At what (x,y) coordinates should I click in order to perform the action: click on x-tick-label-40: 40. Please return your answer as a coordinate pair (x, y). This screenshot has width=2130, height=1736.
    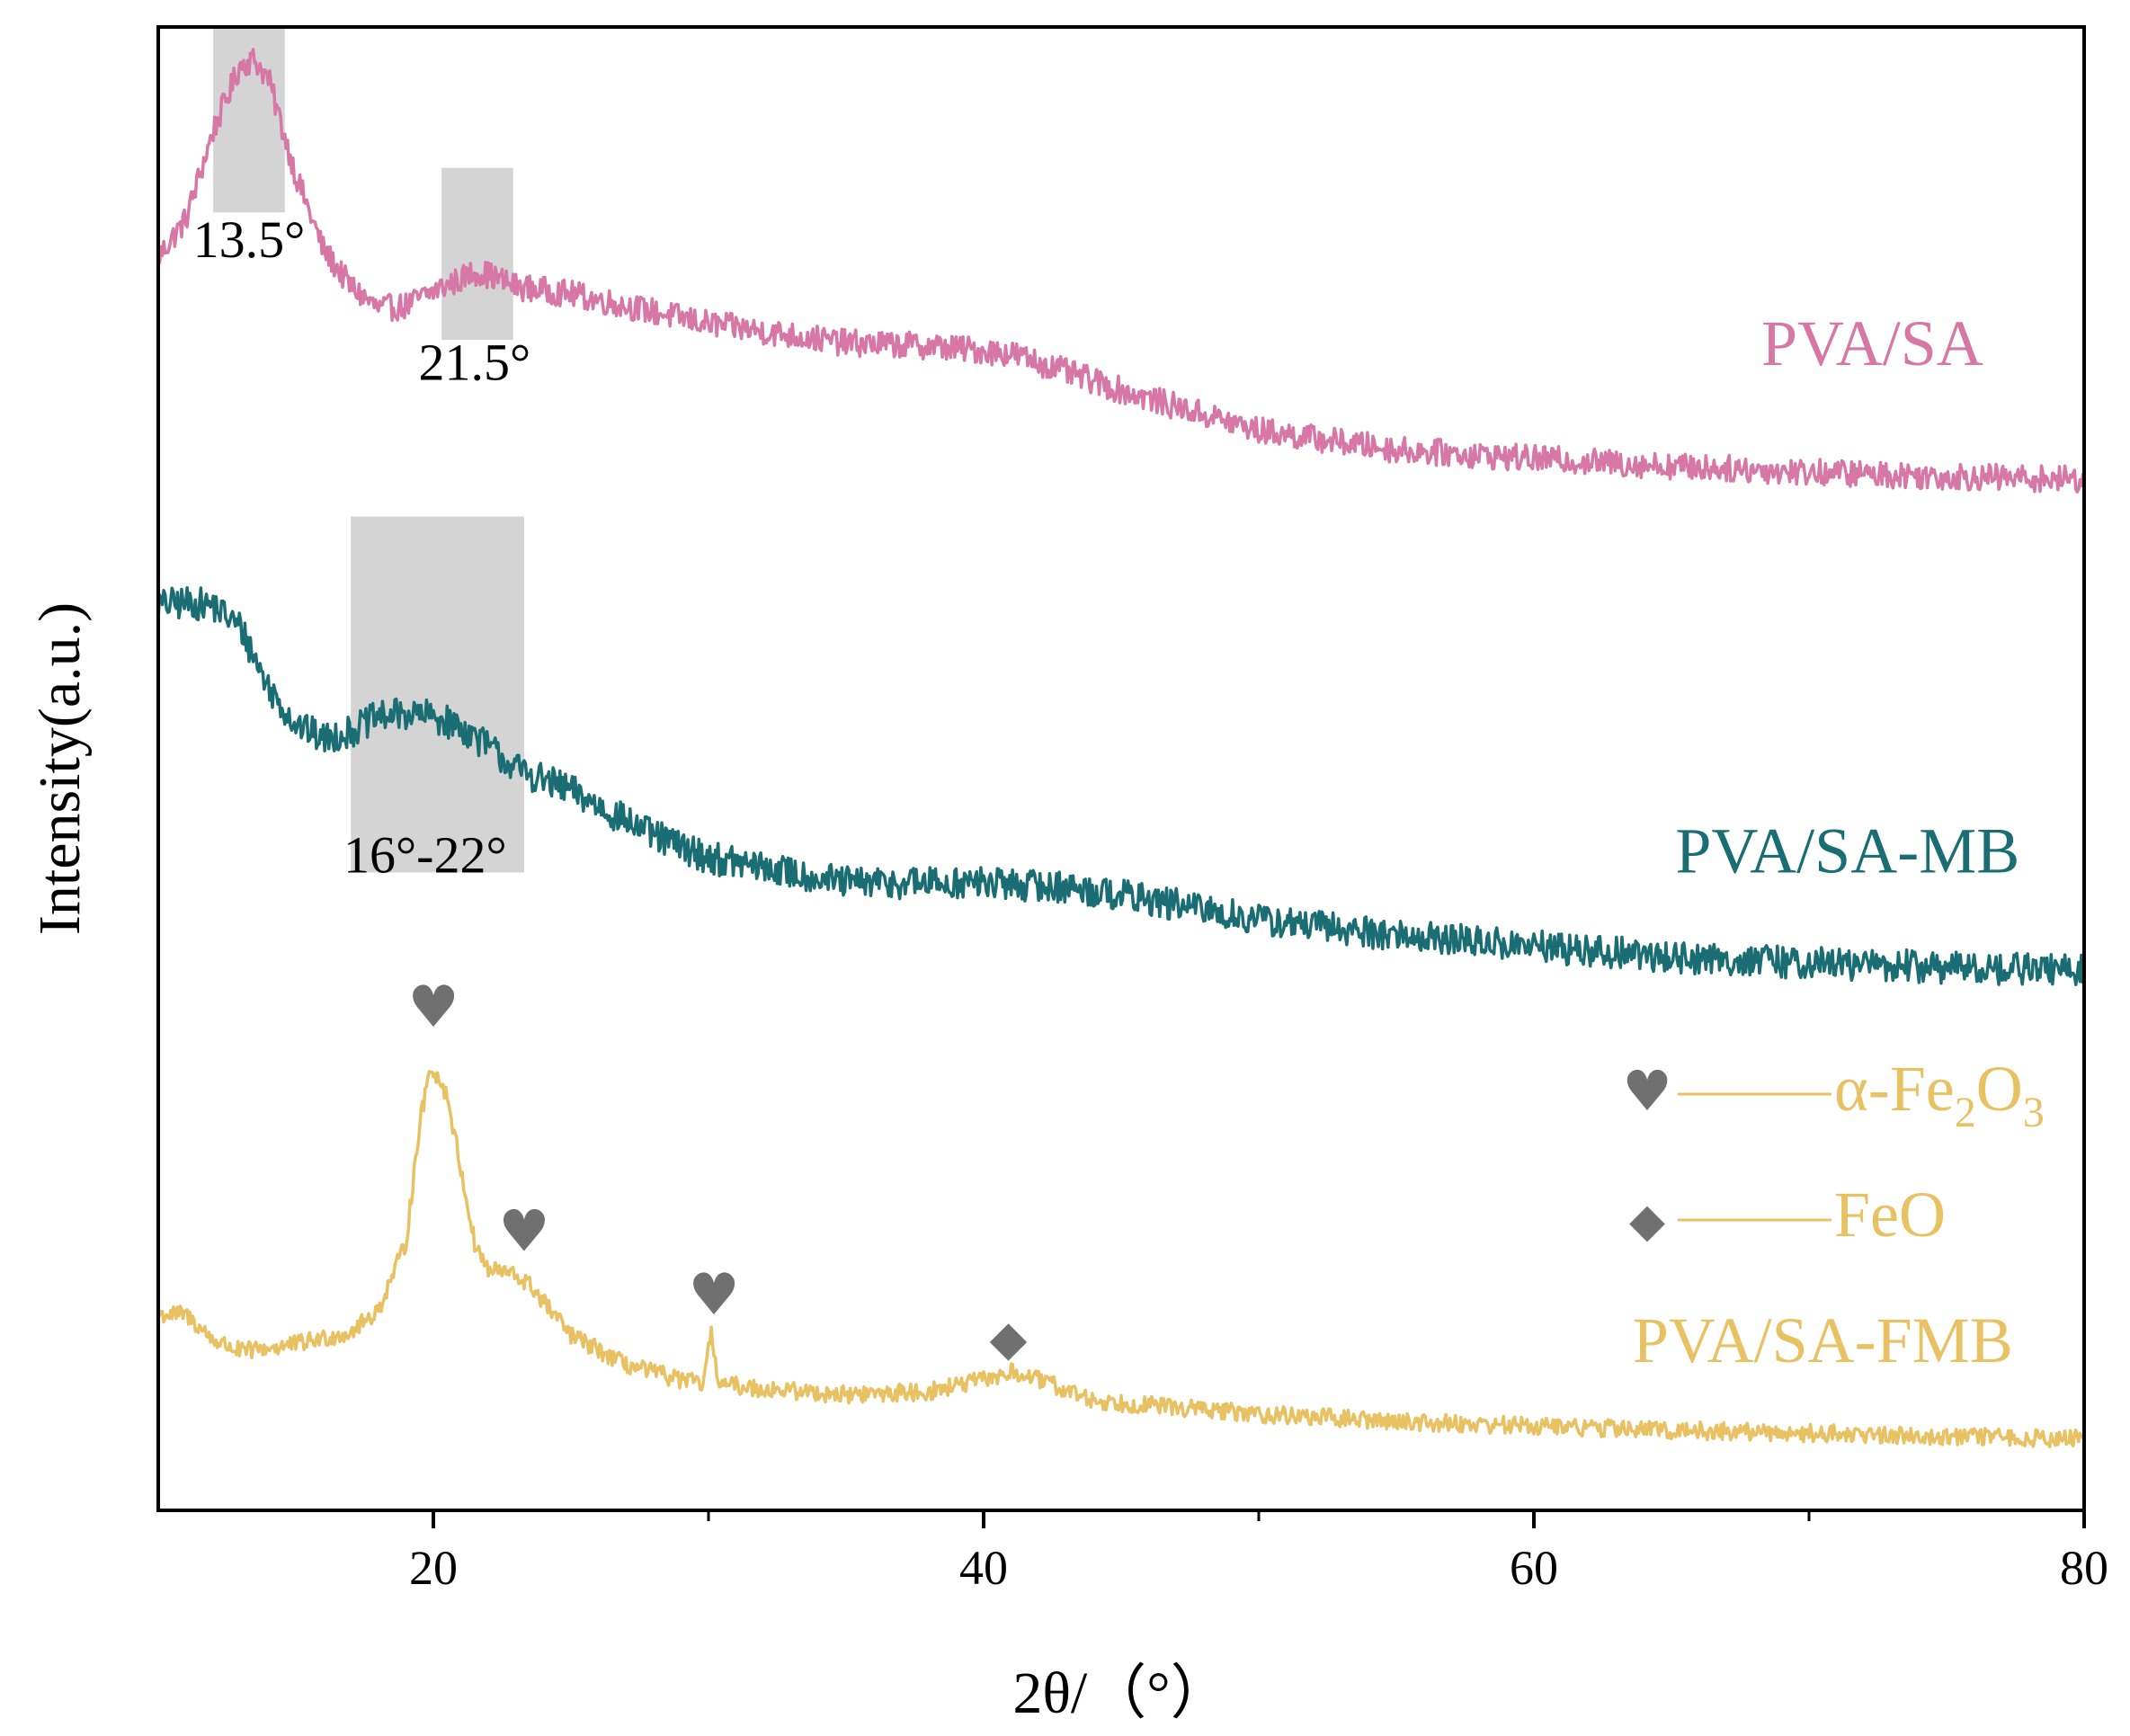
    Looking at the image, I should click on (983, 1568).